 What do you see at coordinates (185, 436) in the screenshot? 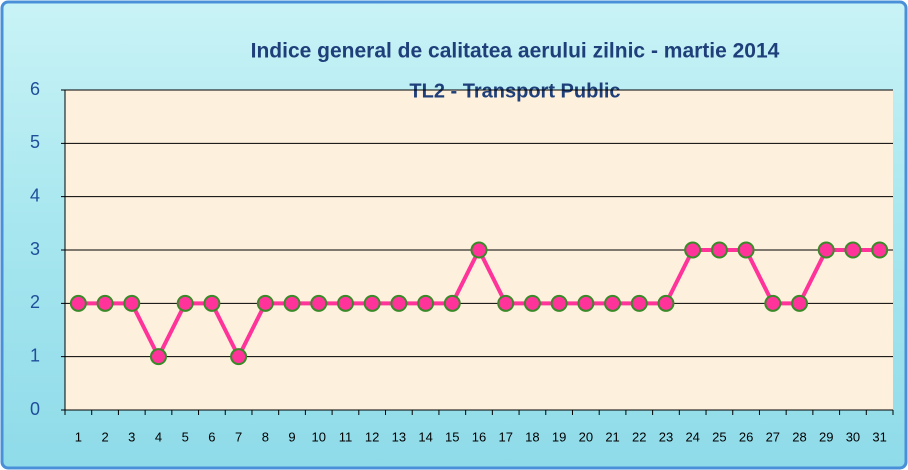
I see `x-tick-label: 5` at bounding box center [185, 436].